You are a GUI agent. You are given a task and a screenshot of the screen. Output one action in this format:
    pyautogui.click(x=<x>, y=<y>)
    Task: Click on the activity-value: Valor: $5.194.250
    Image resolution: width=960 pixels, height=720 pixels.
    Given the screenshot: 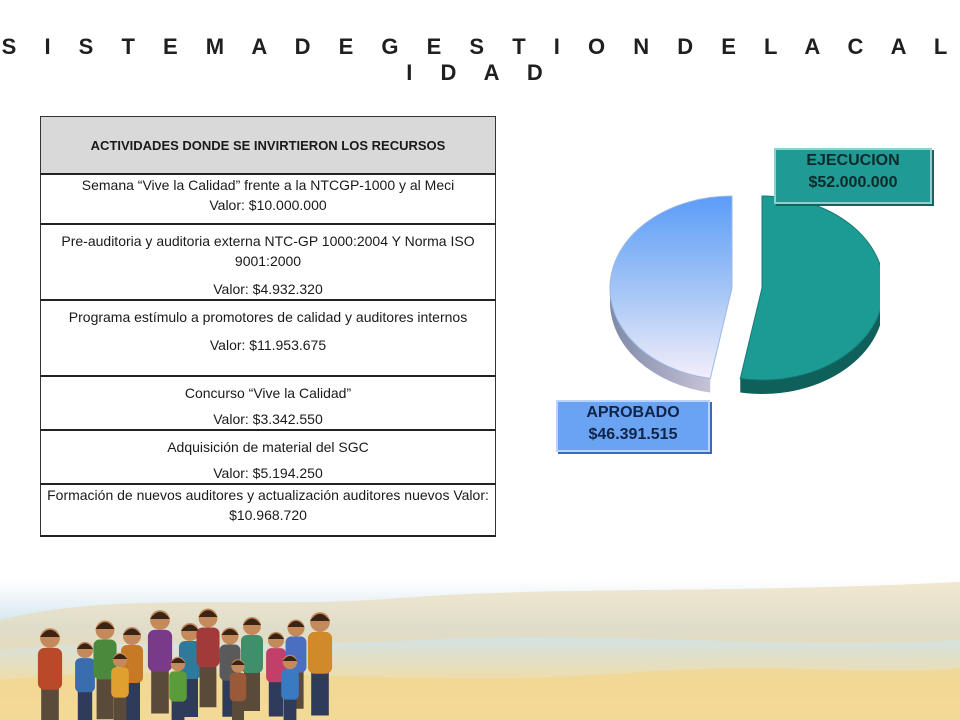 What is the action you would take?
    pyautogui.click(x=268, y=473)
    